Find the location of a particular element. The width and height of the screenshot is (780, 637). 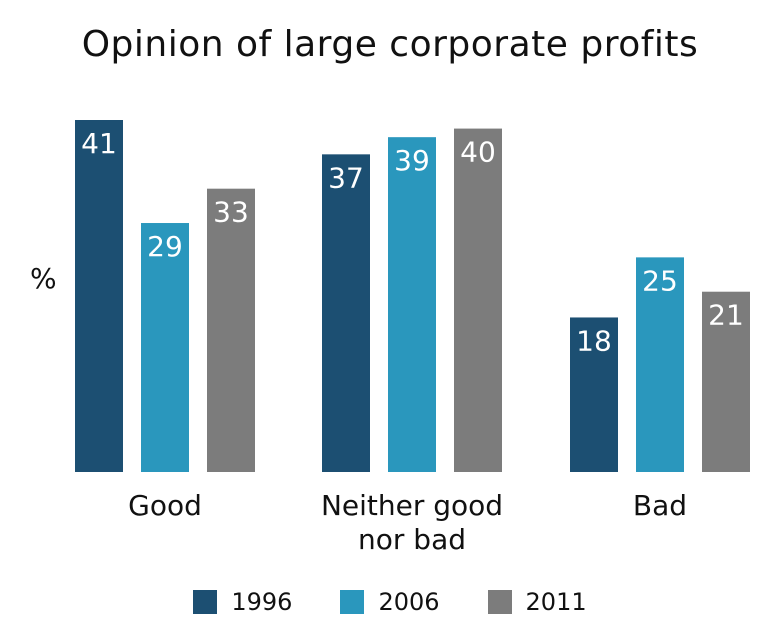

legend-item-1996: 1996 is located at coordinates (242, 602).